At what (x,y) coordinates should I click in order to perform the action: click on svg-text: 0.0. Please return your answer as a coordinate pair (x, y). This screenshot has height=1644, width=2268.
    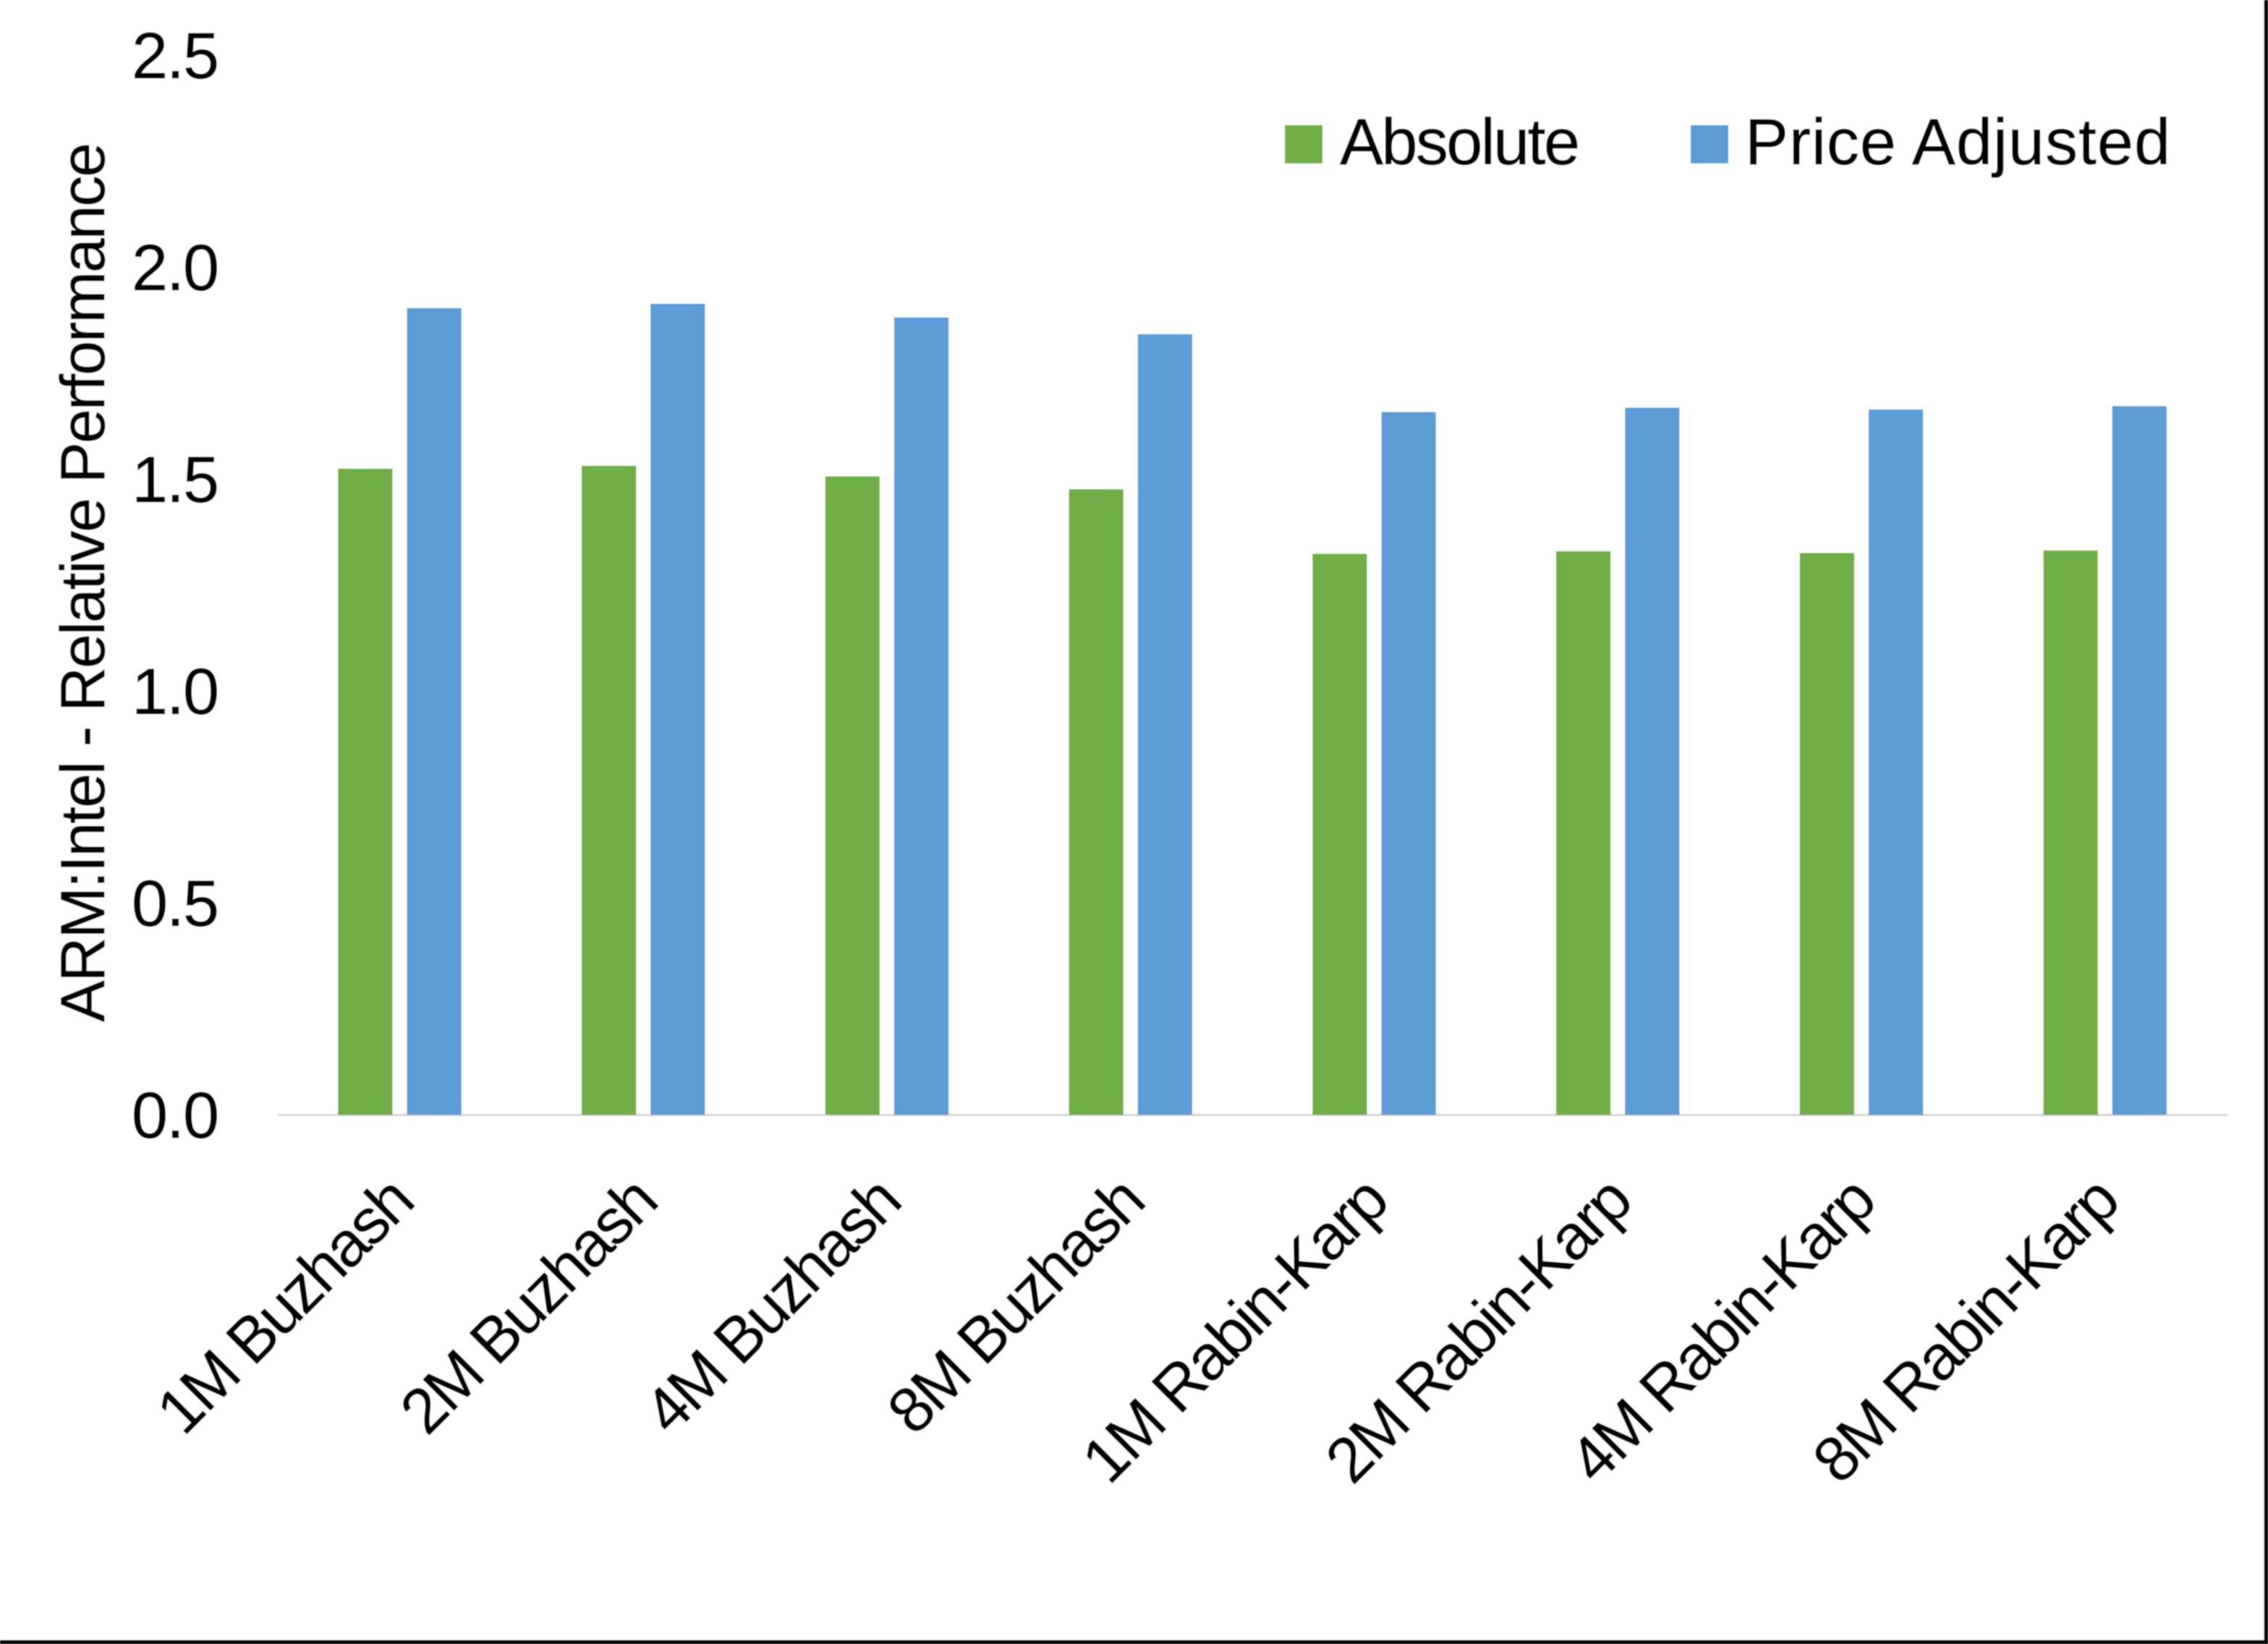
    Looking at the image, I should click on (175, 1116).